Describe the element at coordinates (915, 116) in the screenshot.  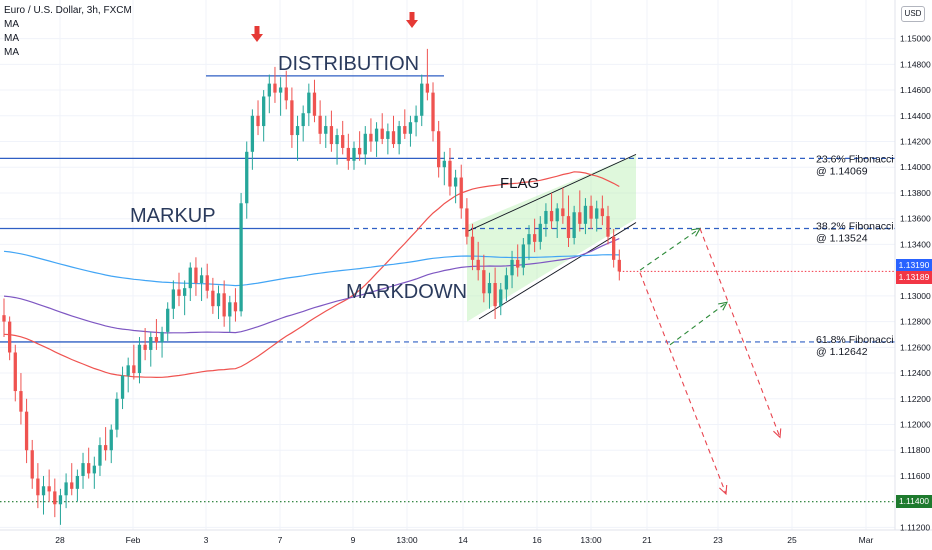
I see `price-tick-label: 1.14400` at that location.